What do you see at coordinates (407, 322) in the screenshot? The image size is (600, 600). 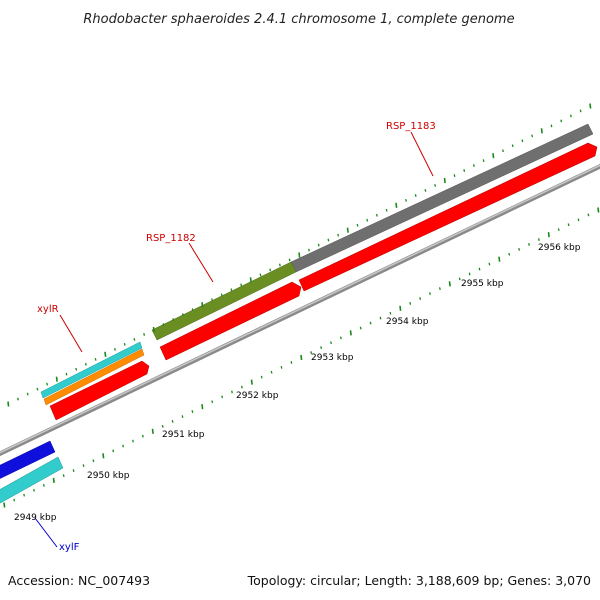 I see `scale-label-2954: 2954 kbp` at bounding box center [407, 322].